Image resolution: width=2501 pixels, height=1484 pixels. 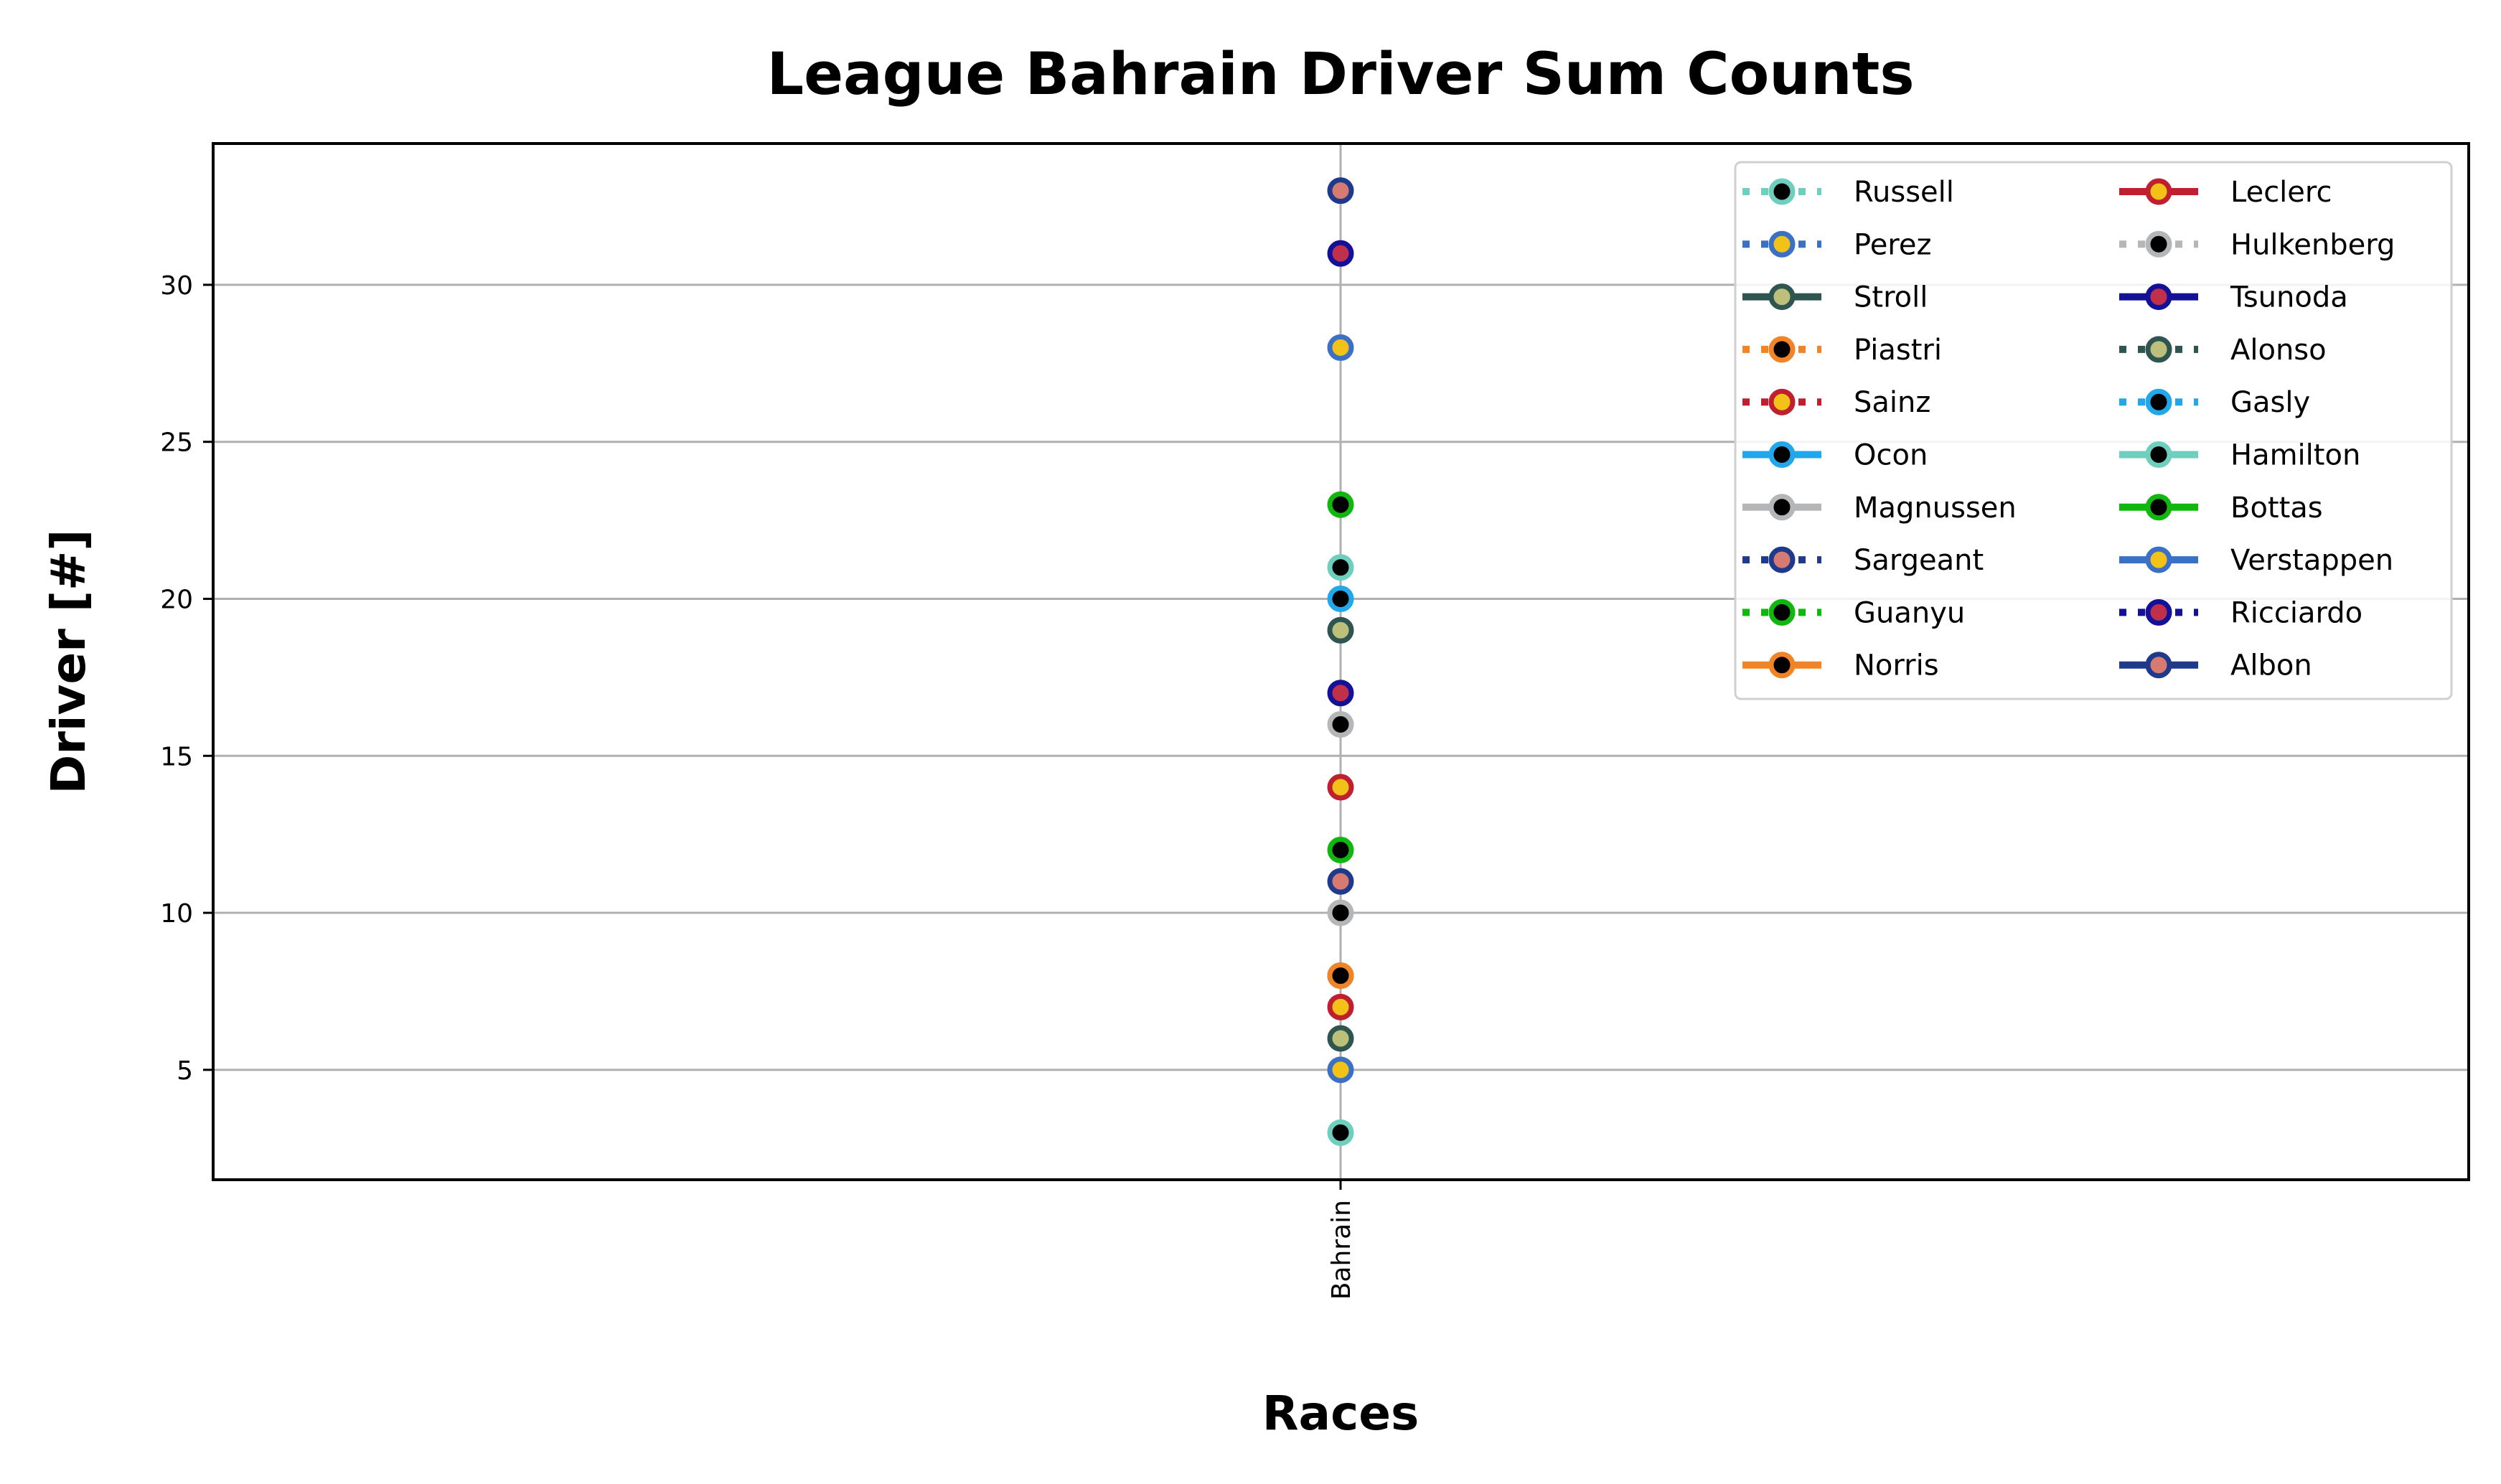 I want to click on series-layer, so click(x=1340, y=661).